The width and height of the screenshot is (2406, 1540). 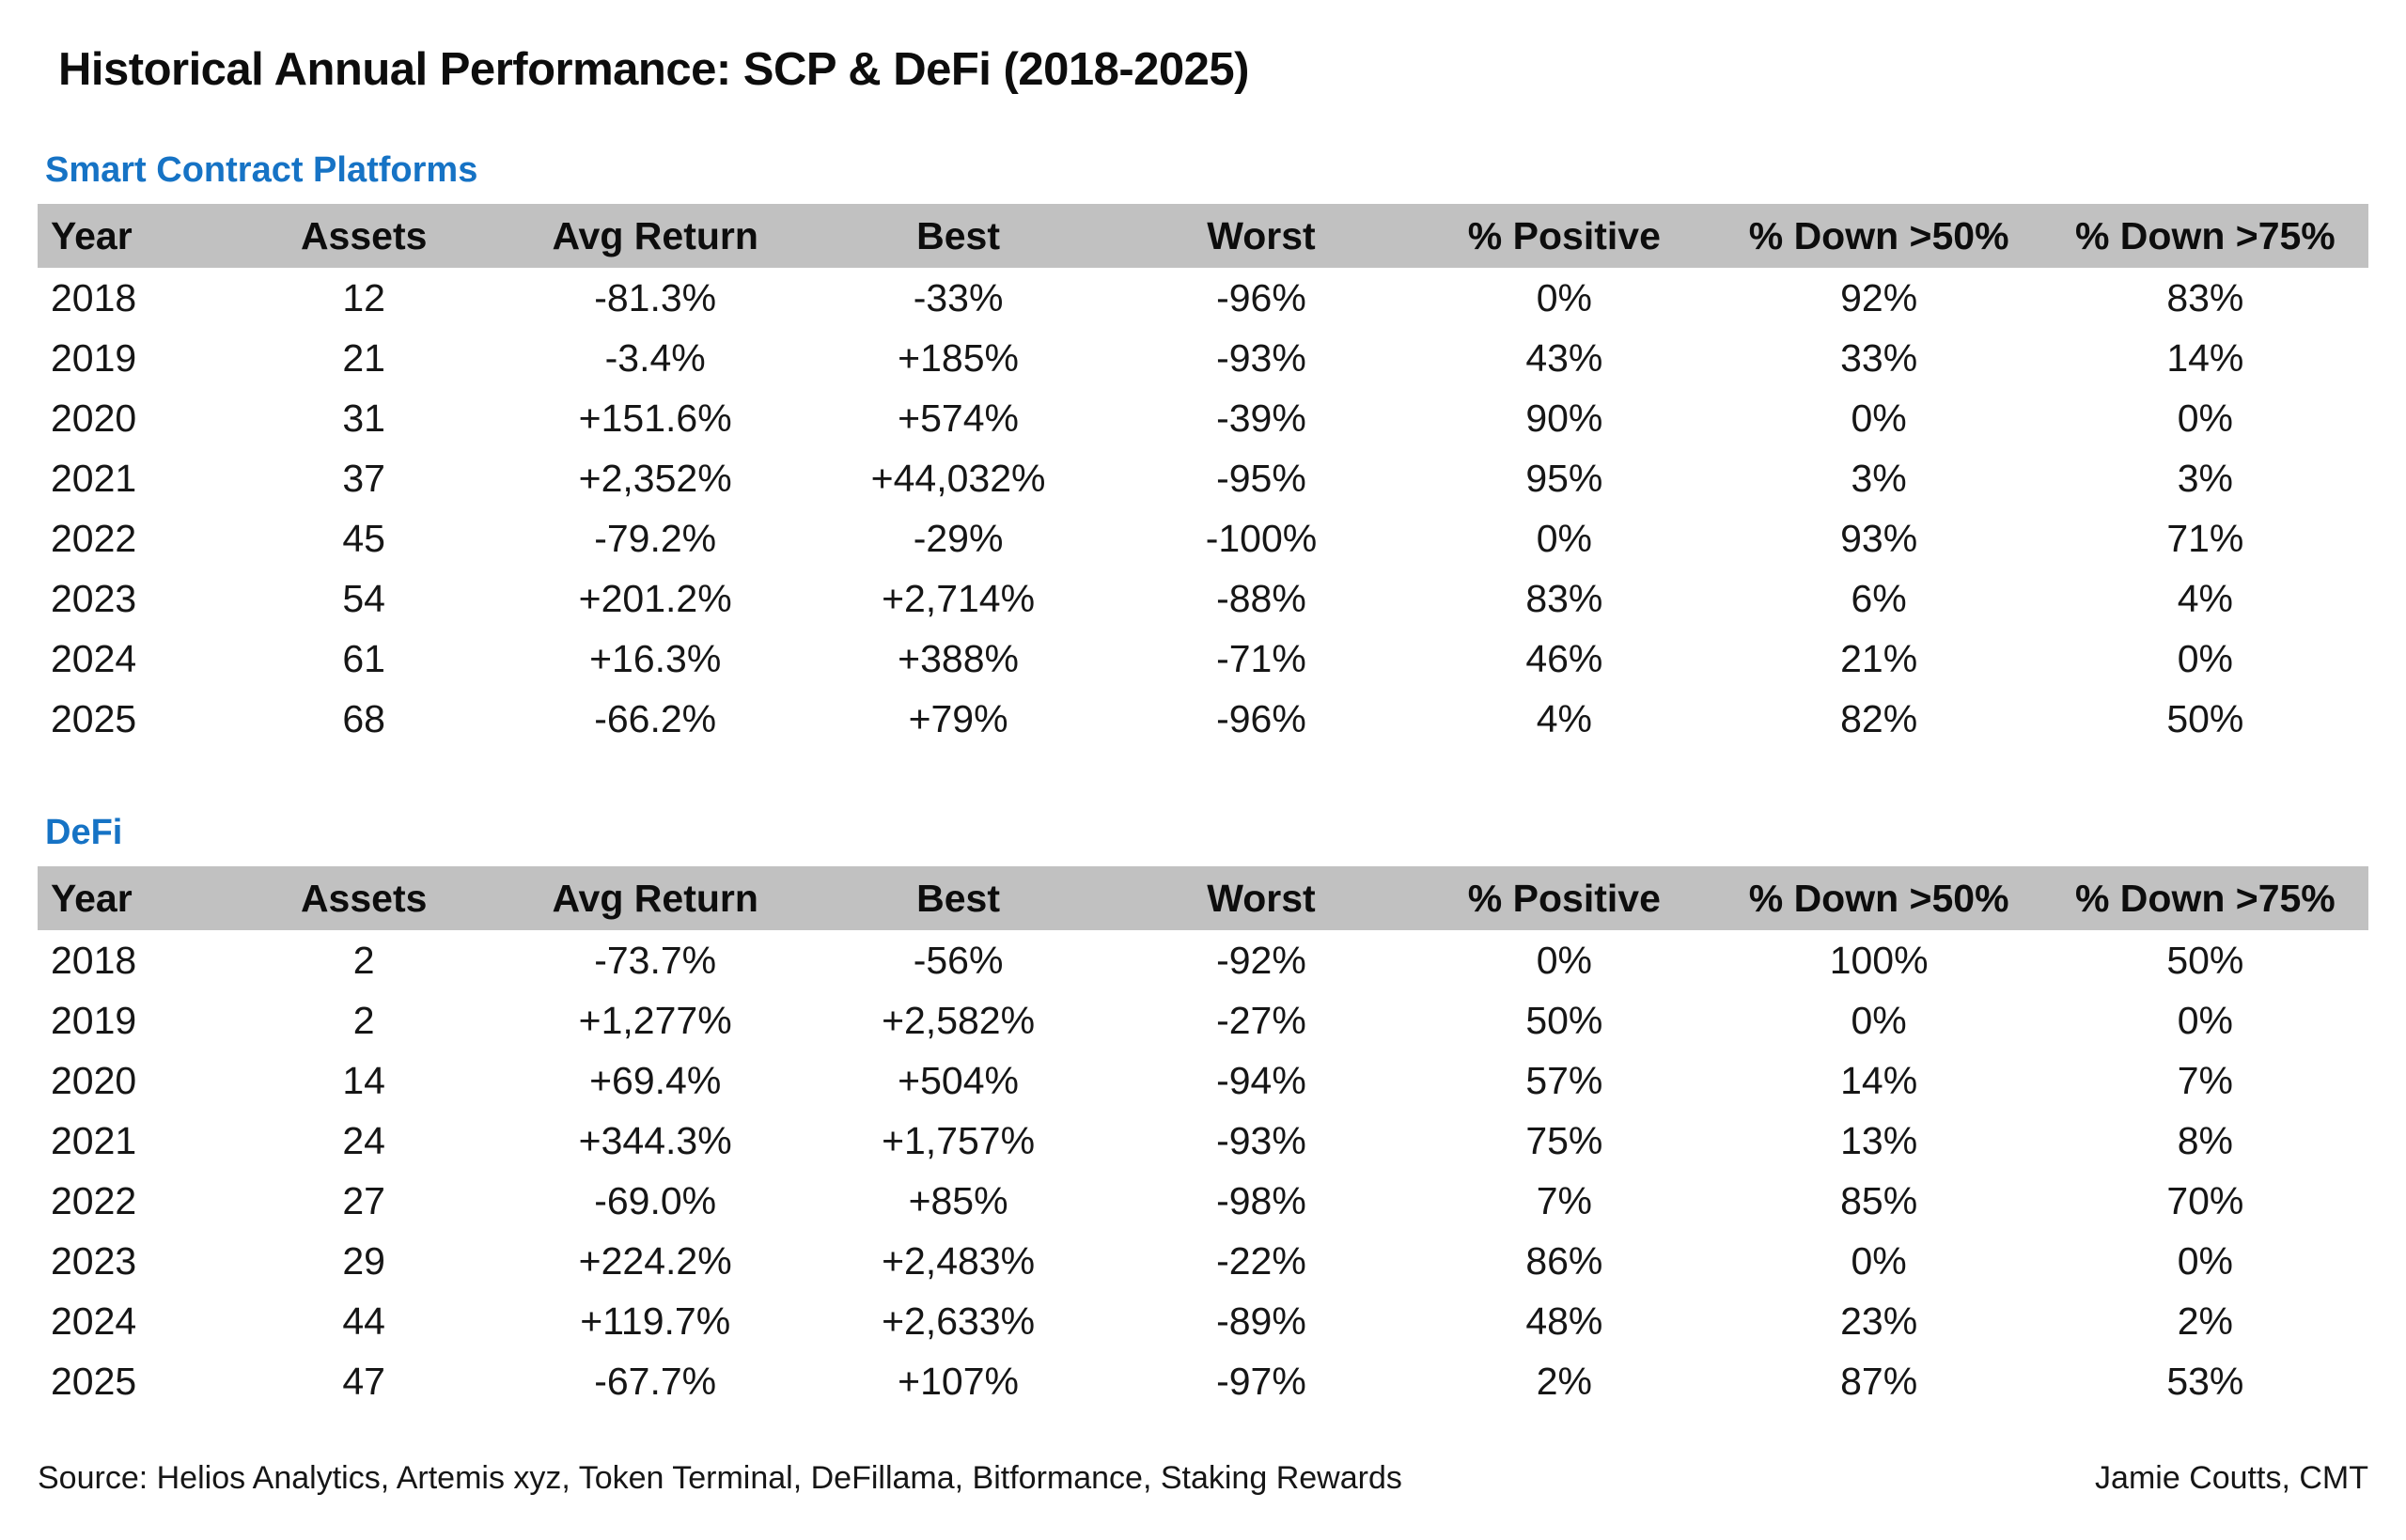 What do you see at coordinates (1879, 960) in the screenshot?
I see `pct-down50-cell: 100%` at bounding box center [1879, 960].